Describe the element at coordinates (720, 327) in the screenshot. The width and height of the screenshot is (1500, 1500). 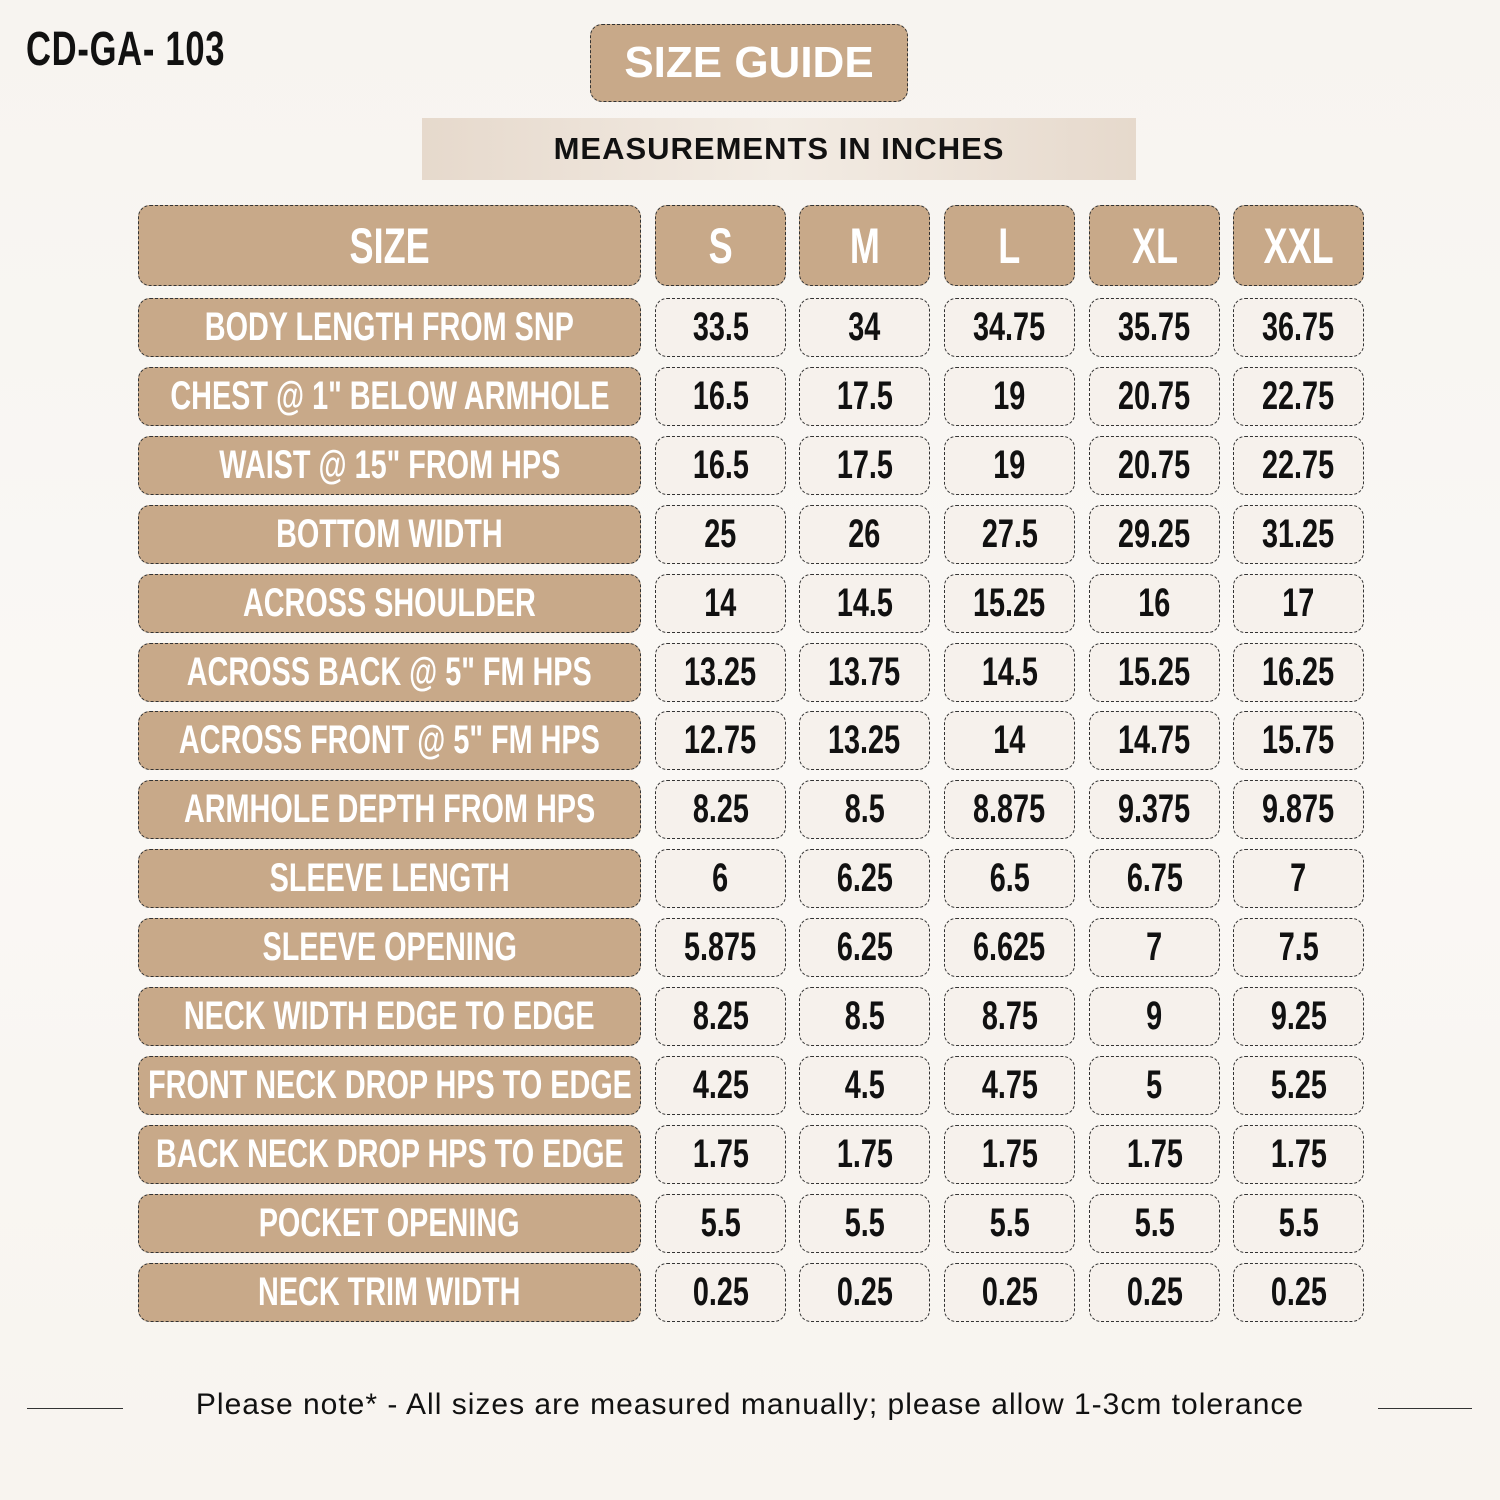
I see `measurement-cell-text: 33.5` at that location.